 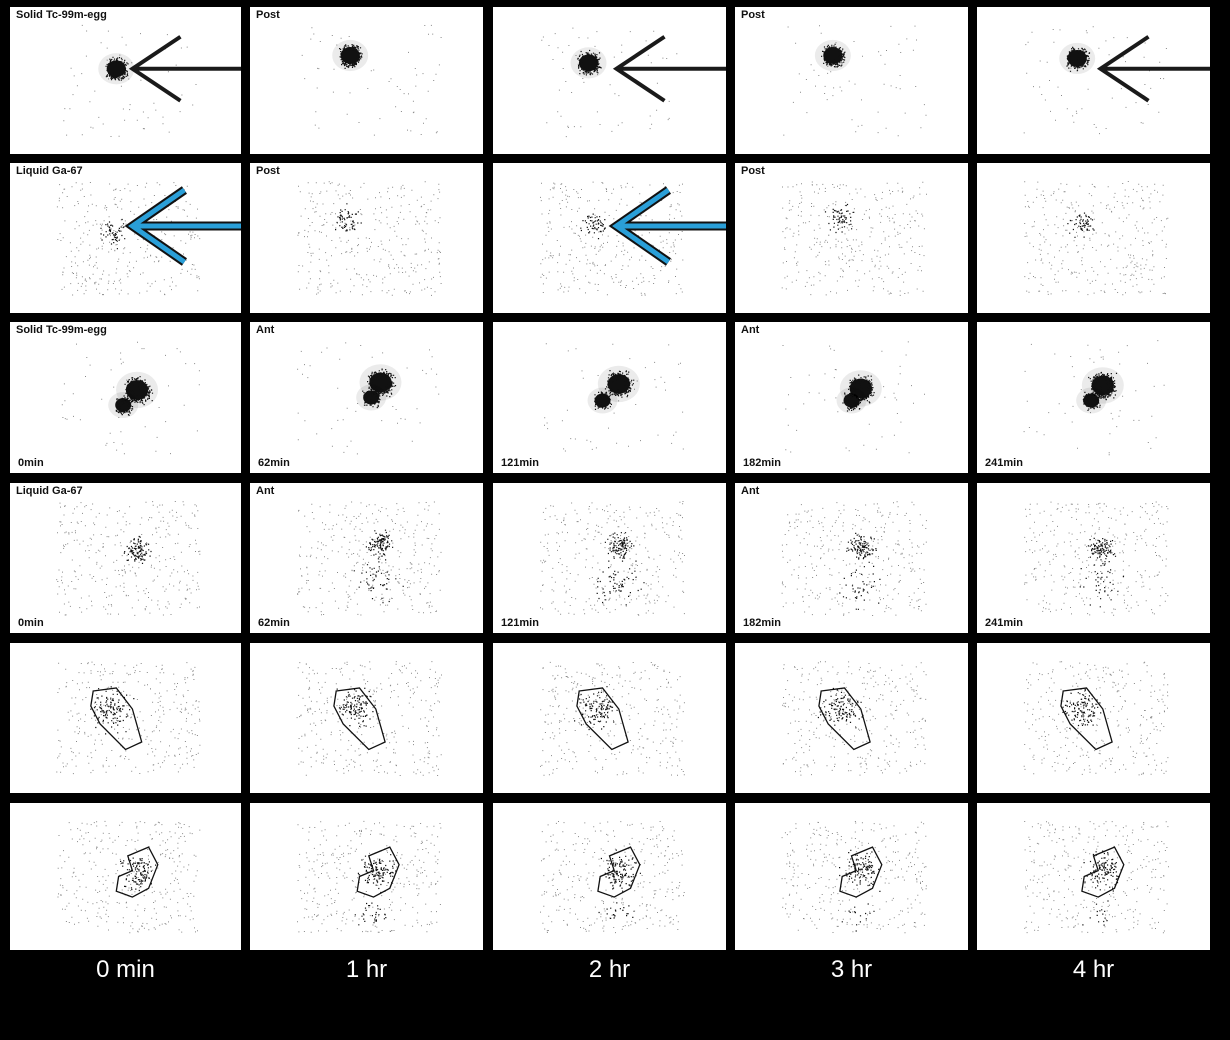 What do you see at coordinates (1093, 969) in the screenshot?
I see `column-time-label: 4 hr` at bounding box center [1093, 969].